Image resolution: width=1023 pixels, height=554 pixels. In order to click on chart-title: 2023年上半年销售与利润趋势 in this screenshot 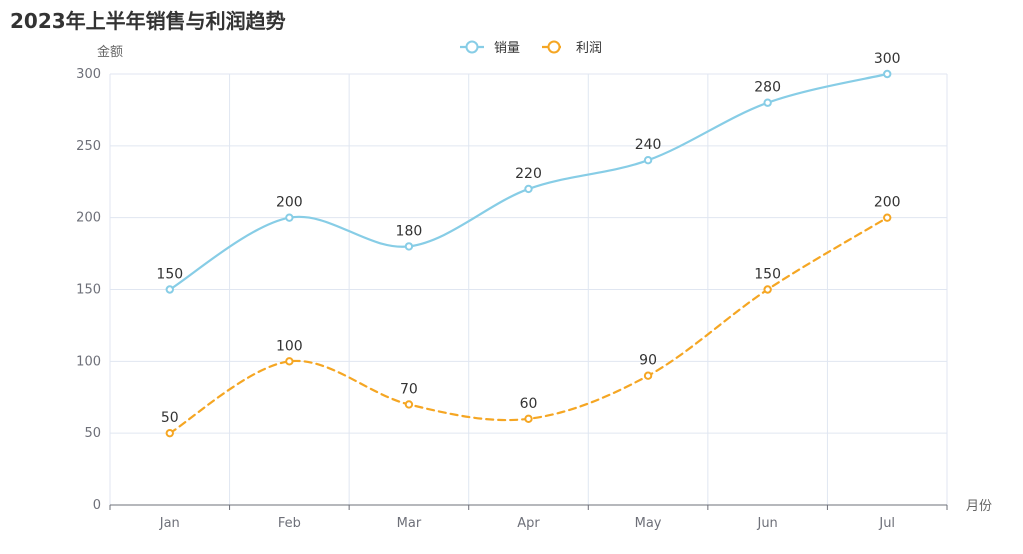, I will do `click(148, 21)`.